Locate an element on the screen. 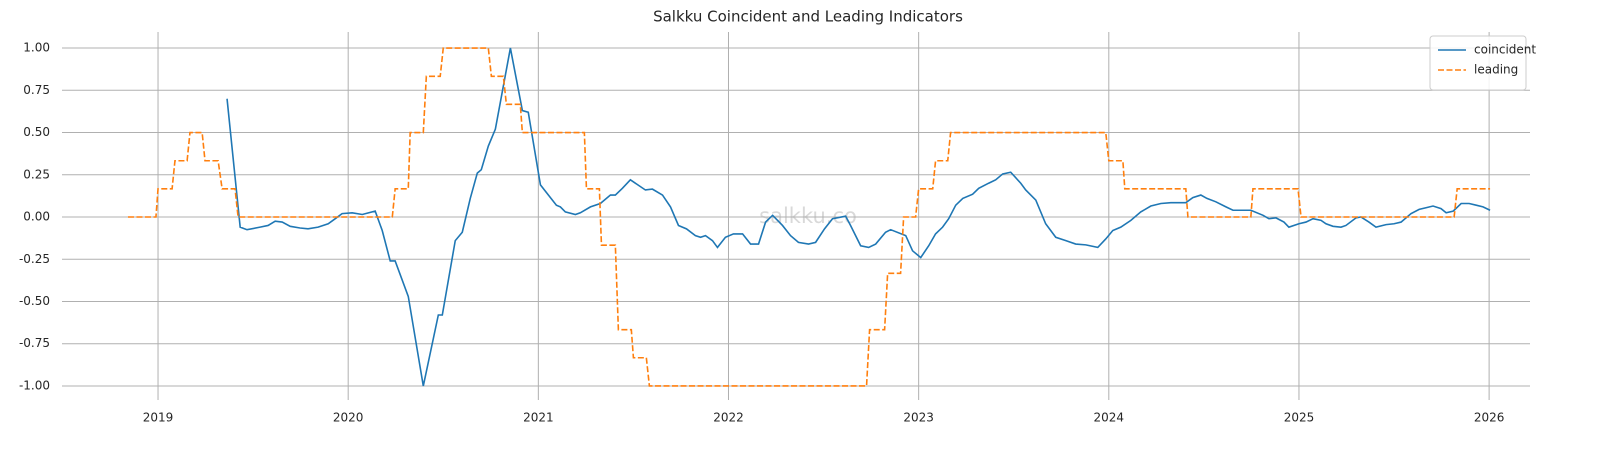  y-tick-label: 0.25 is located at coordinates (36, 174).